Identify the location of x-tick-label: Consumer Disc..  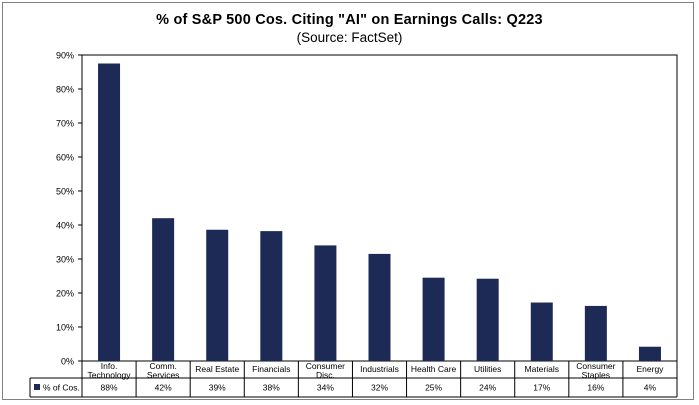
(325, 370).